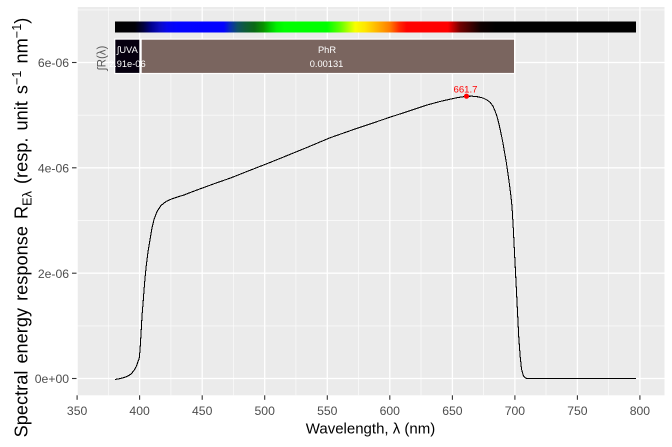 Image resolution: width=672 pixels, height=447 pixels. I want to click on svg-text: Wavelength, λ (nm), so click(371, 428).